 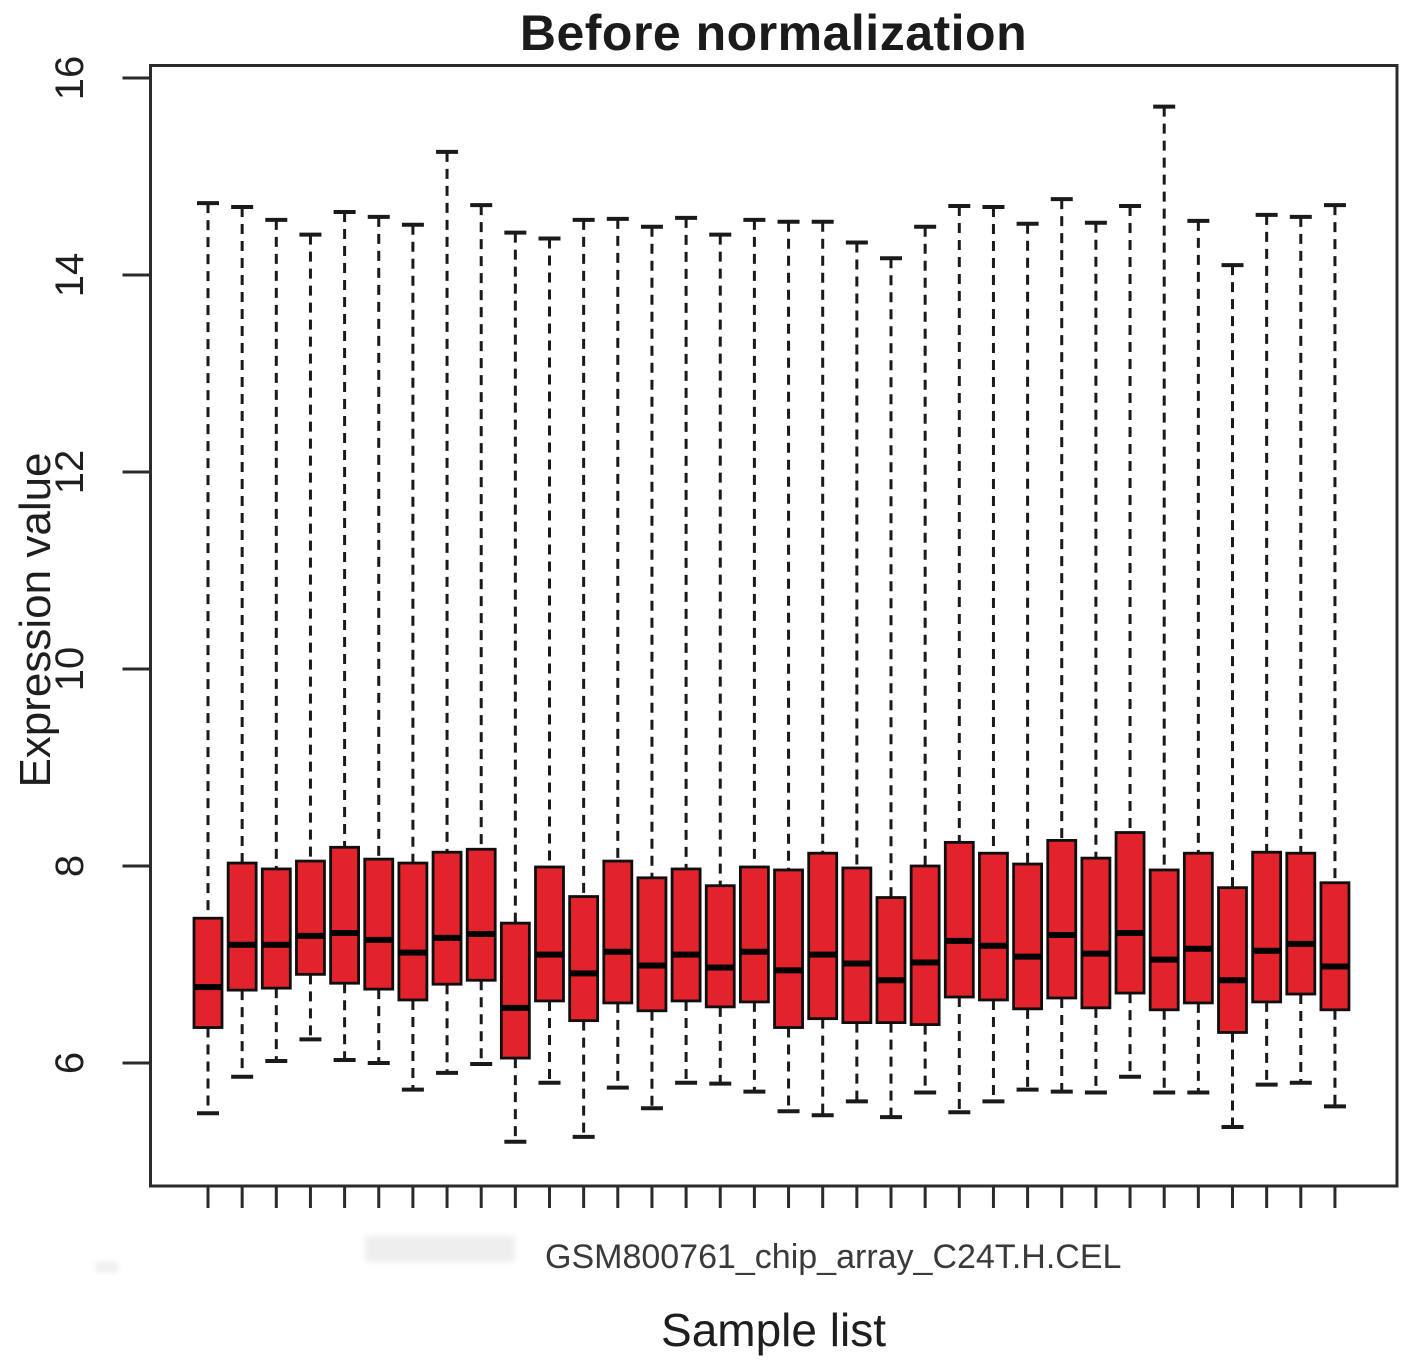 I want to click on y-tick-label: 14, so click(x=70, y=275).